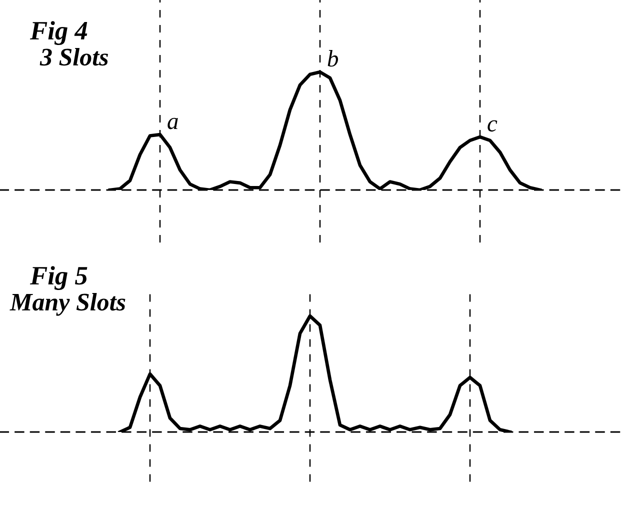  Describe the element at coordinates (493, 126) in the screenshot. I see `annotation: c` at that location.